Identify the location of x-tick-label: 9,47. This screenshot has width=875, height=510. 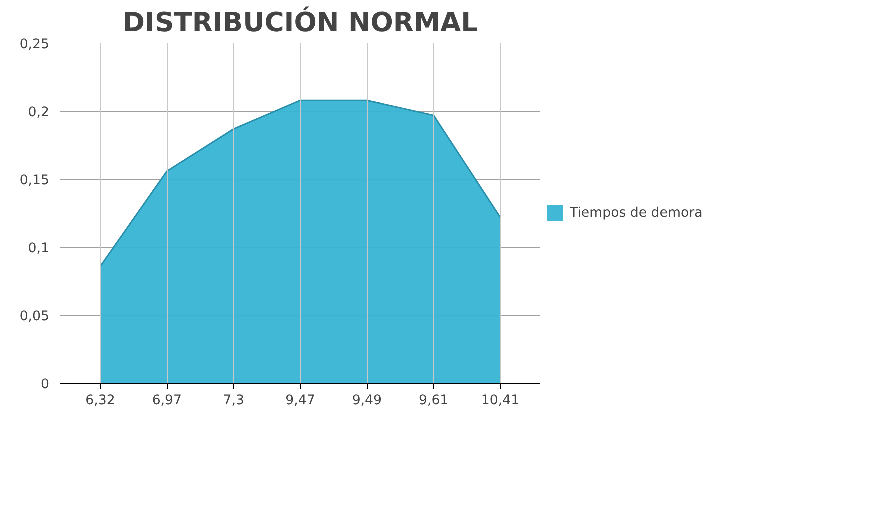
(301, 401).